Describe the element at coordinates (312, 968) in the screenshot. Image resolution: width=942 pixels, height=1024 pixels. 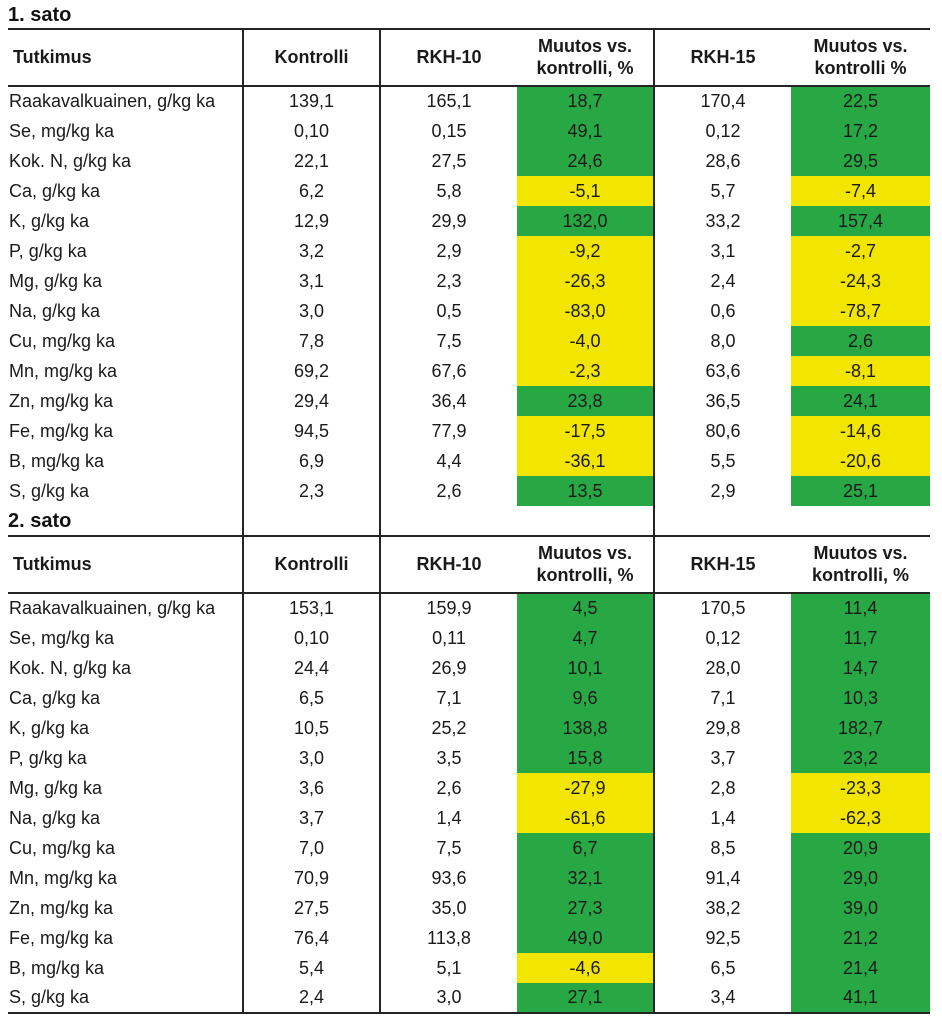
I see `kontrolli-value: 5,4` at that location.